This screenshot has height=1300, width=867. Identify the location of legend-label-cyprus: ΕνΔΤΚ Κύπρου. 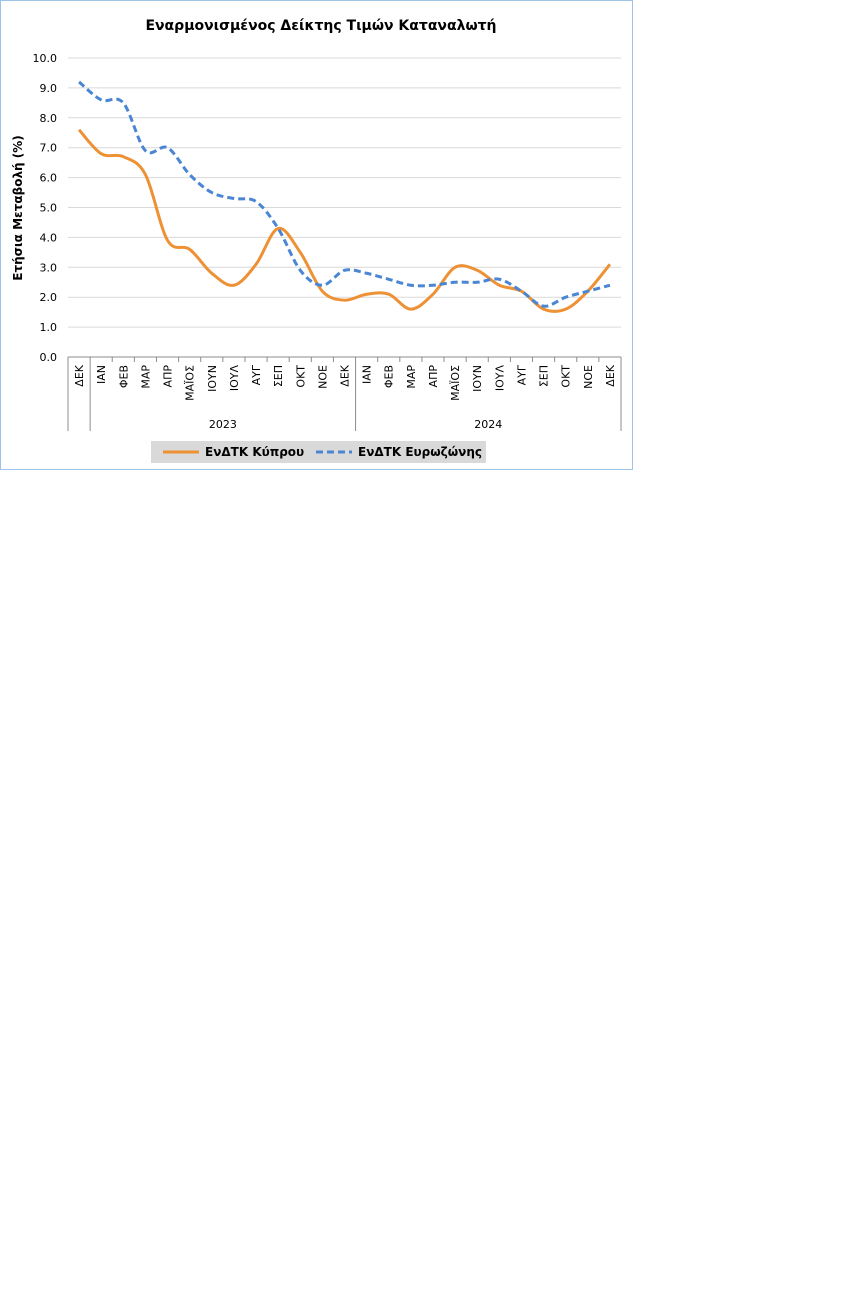
(254, 452).